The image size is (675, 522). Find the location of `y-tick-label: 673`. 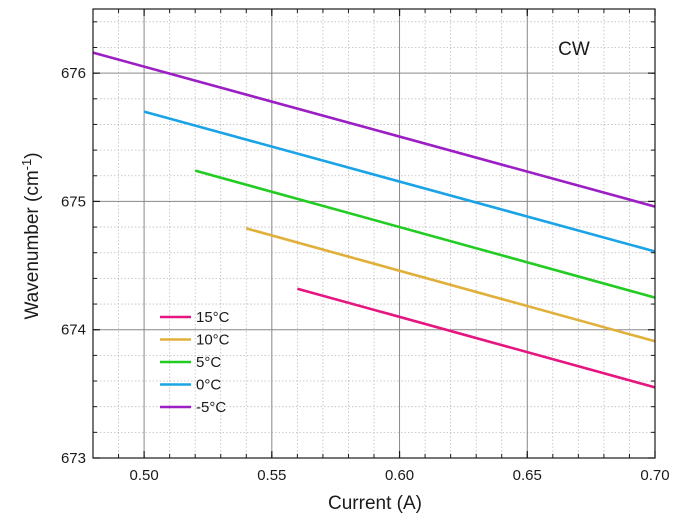

y-tick-label: 673 is located at coordinates (73, 458).